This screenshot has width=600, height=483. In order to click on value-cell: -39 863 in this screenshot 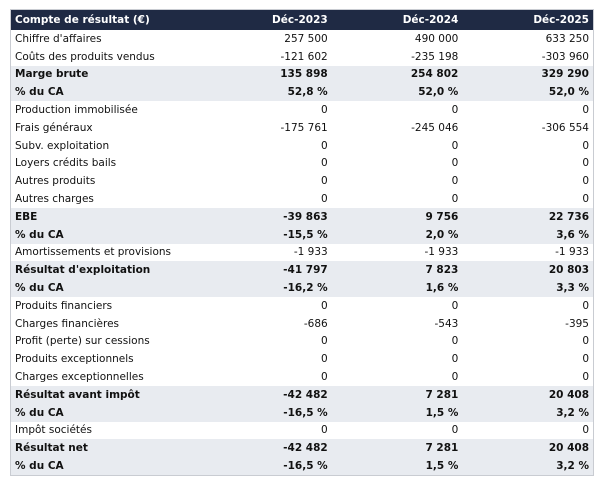, I will do `click(266, 216)`.